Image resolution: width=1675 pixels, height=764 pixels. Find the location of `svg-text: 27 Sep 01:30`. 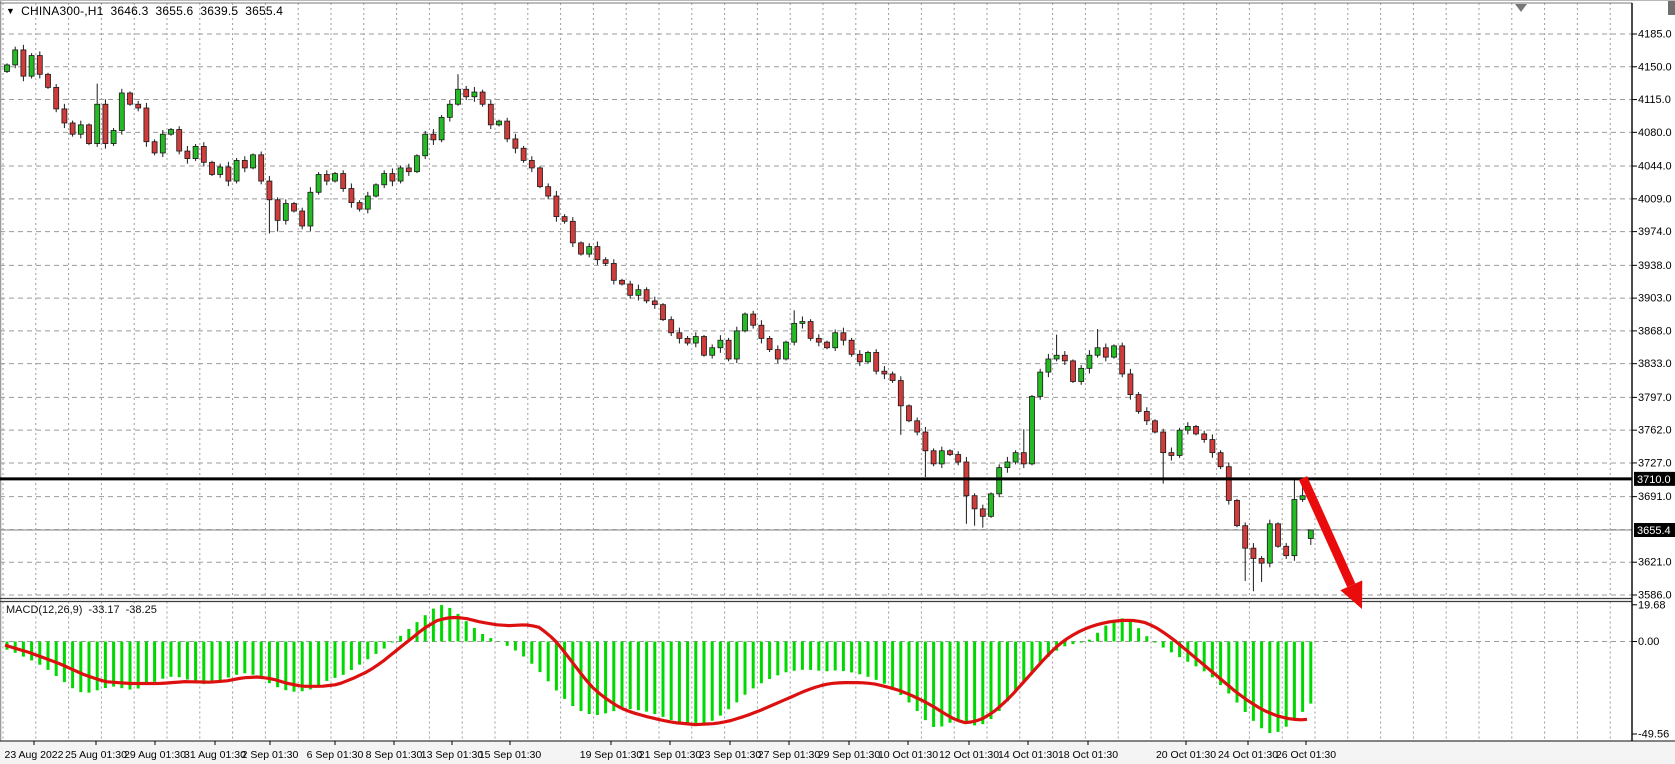

svg-text: 27 Sep 01:30 is located at coordinates (789, 755).